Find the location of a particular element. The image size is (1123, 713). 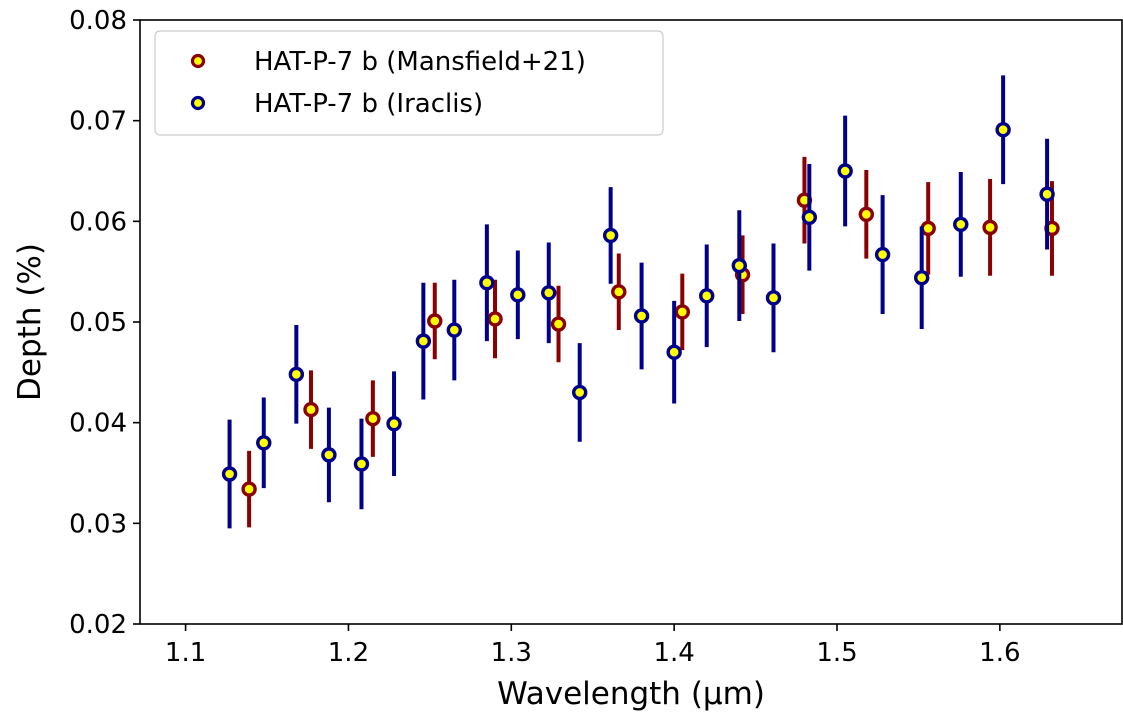

y-tick-label: 0.08 is located at coordinates (98, 21).